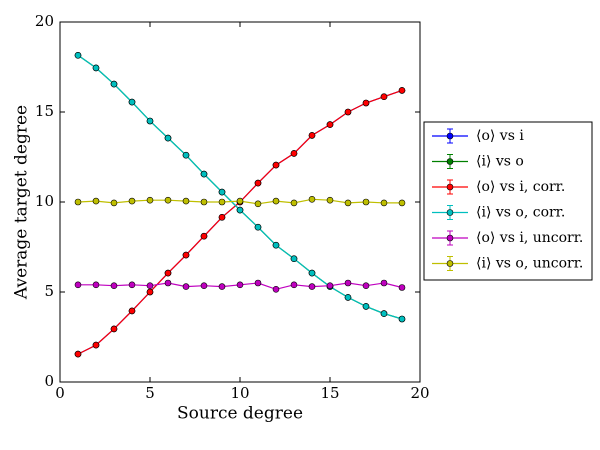 Image resolution: width=600 pixels, height=450 pixels. What do you see at coordinates (240, 414) in the screenshot?
I see `x-axis-label: Source degree` at bounding box center [240, 414].